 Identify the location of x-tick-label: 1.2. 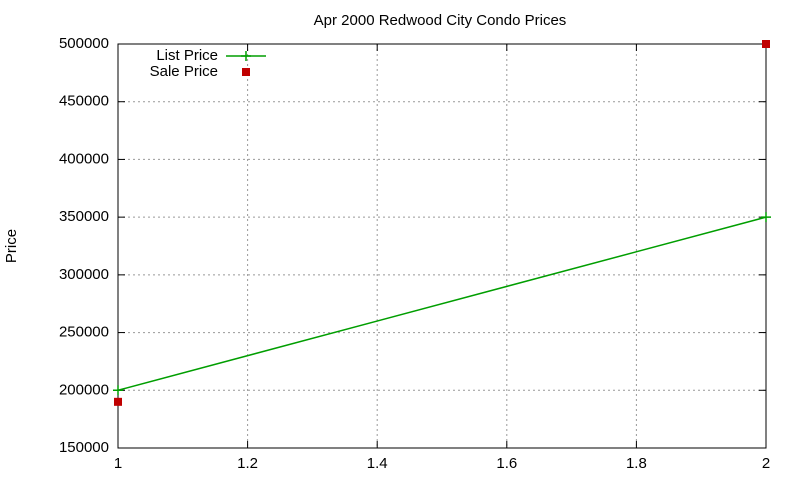
(247, 463).